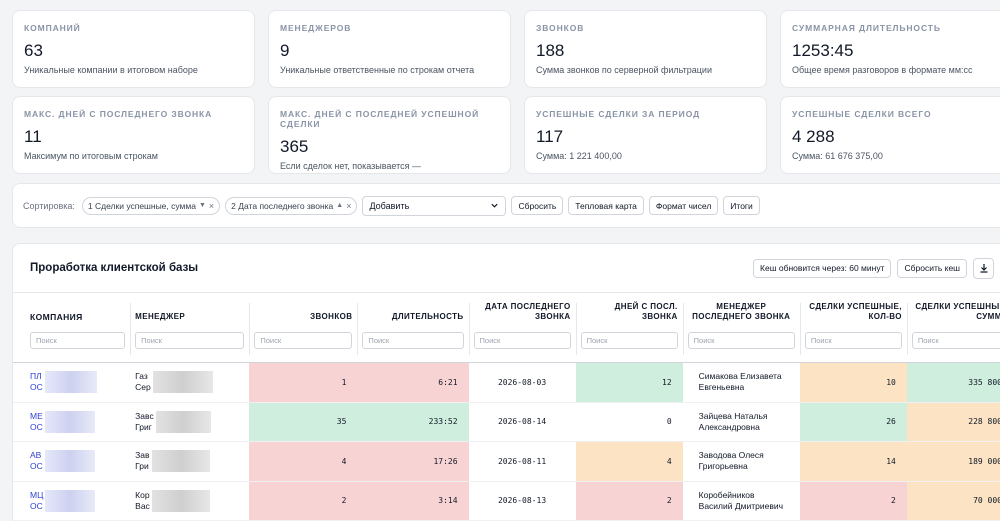  Describe the element at coordinates (202, 205) in the screenshot. I see `sort-desc-icon: ▼` at that location.